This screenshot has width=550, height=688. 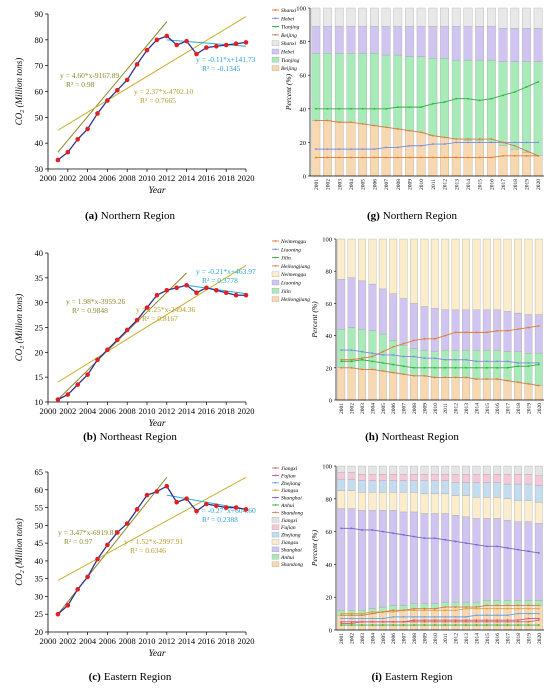 I want to click on legend-label: Jiangsu, so click(x=289, y=543).